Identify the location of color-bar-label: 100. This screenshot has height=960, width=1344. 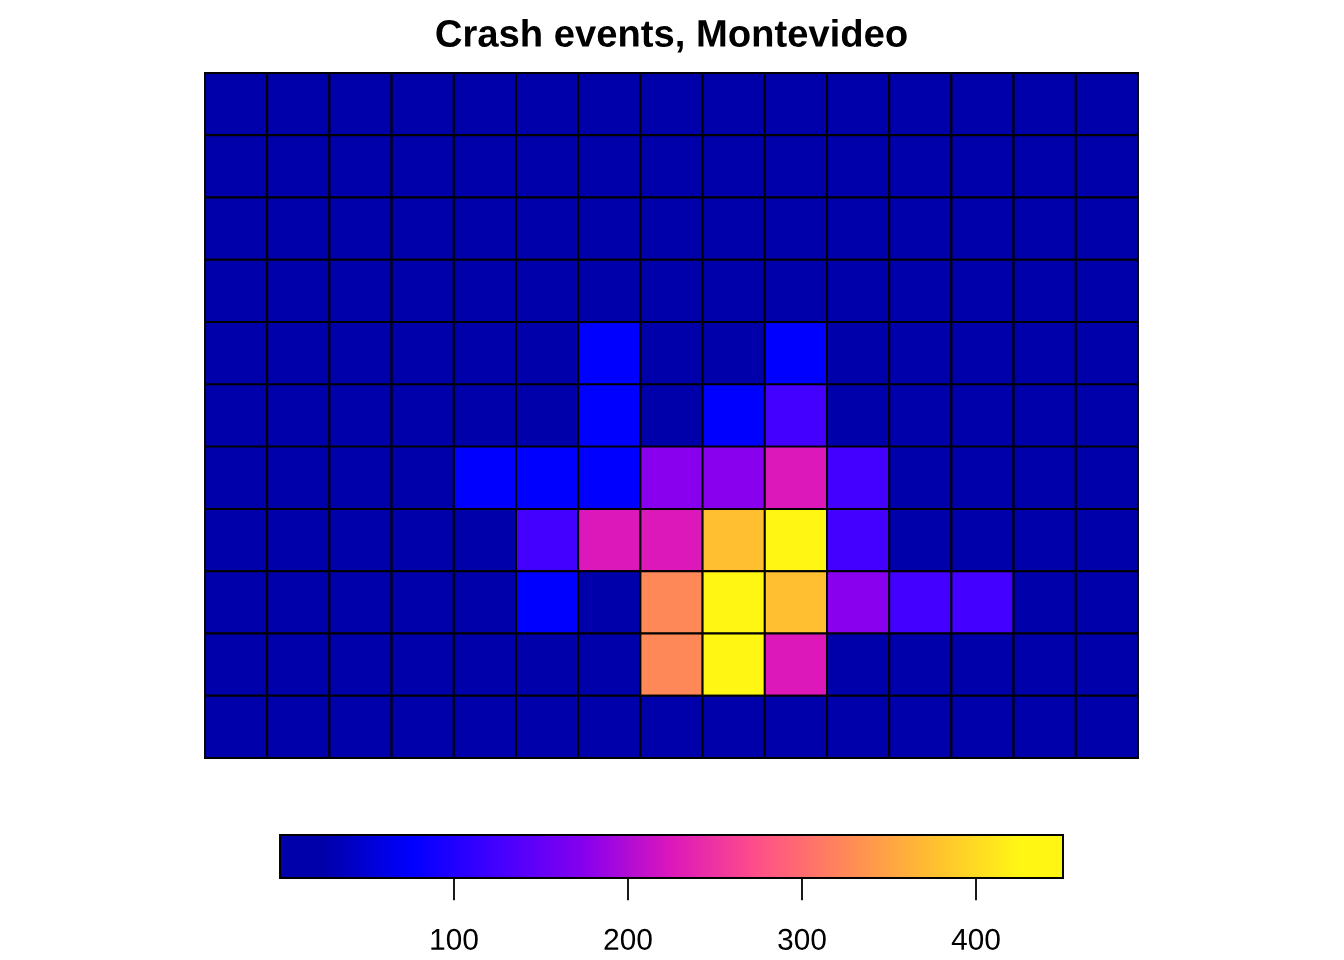
(454, 939).